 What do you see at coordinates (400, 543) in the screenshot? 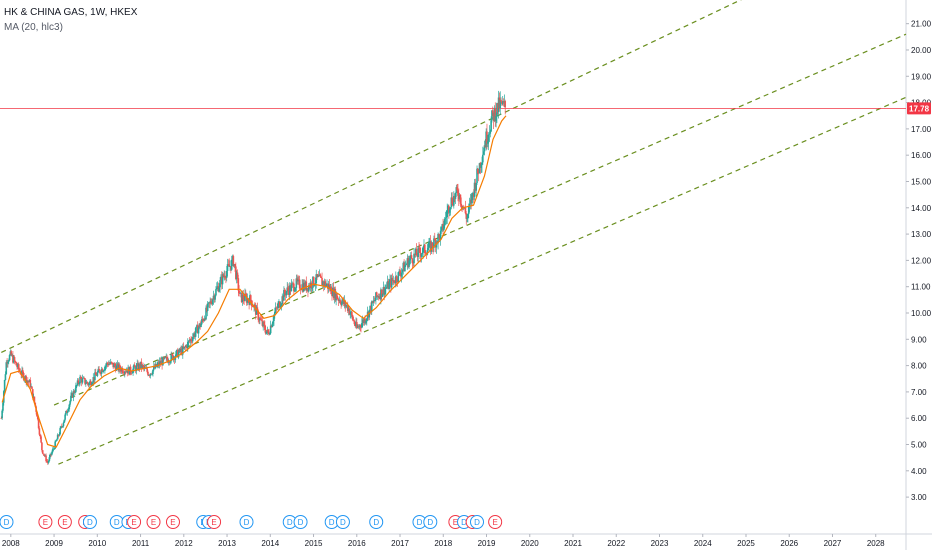
I see `x-tick-label: 2017` at bounding box center [400, 543].